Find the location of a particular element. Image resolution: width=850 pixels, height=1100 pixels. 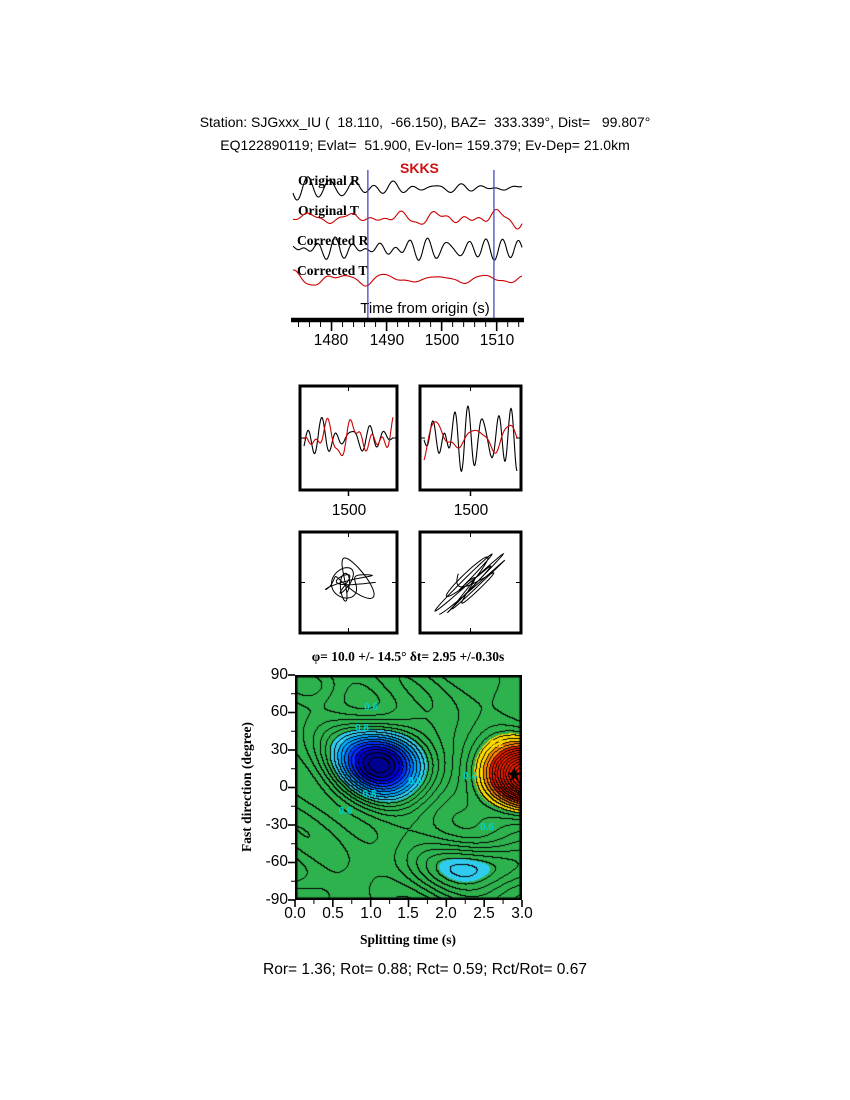

ytick-60: 60 is located at coordinates (279, 711).